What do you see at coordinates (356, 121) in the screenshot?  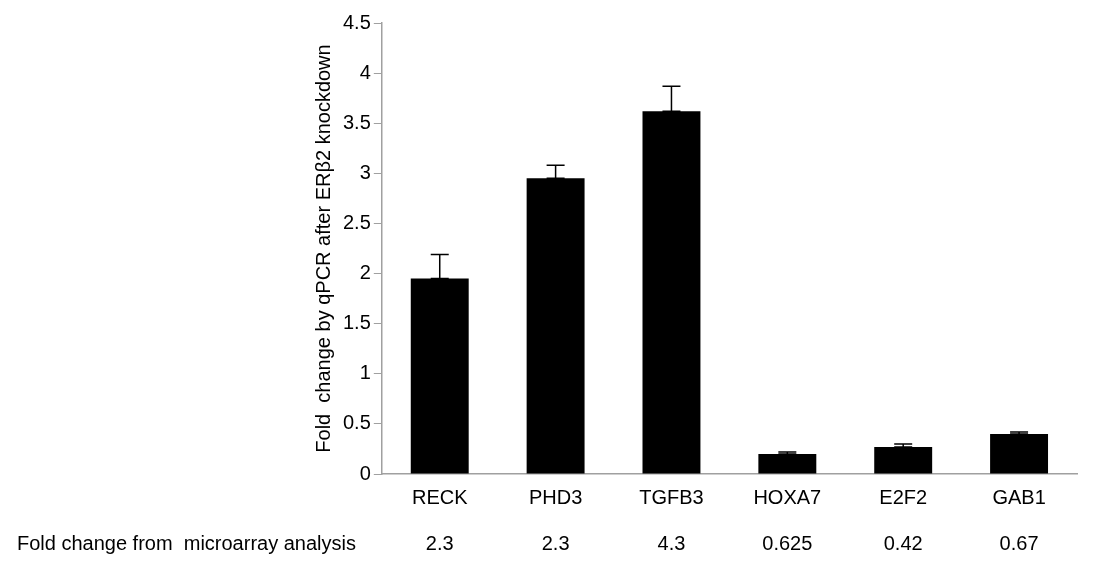 I see `y-tick-label: 3.5` at bounding box center [356, 121].